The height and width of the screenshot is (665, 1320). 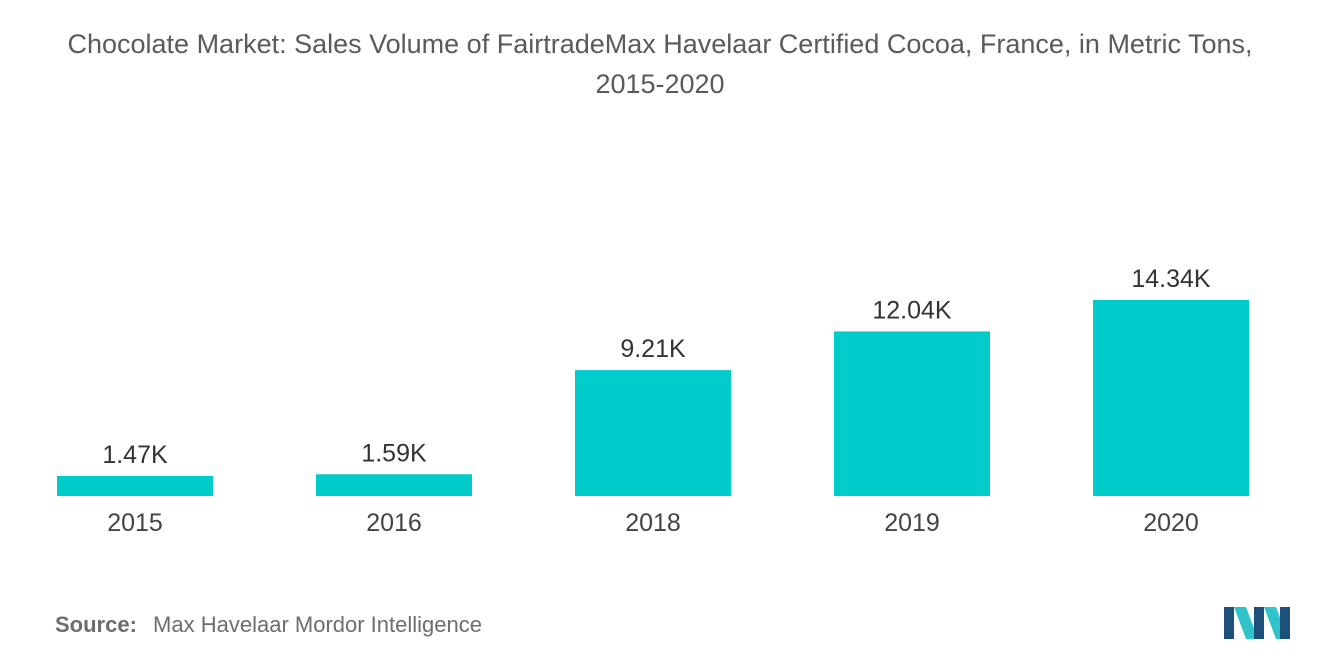 What do you see at coordinates (394, 453) in the screenshot?
I see `value-label-2016: 1.59K` at bounding box center [394, 453].